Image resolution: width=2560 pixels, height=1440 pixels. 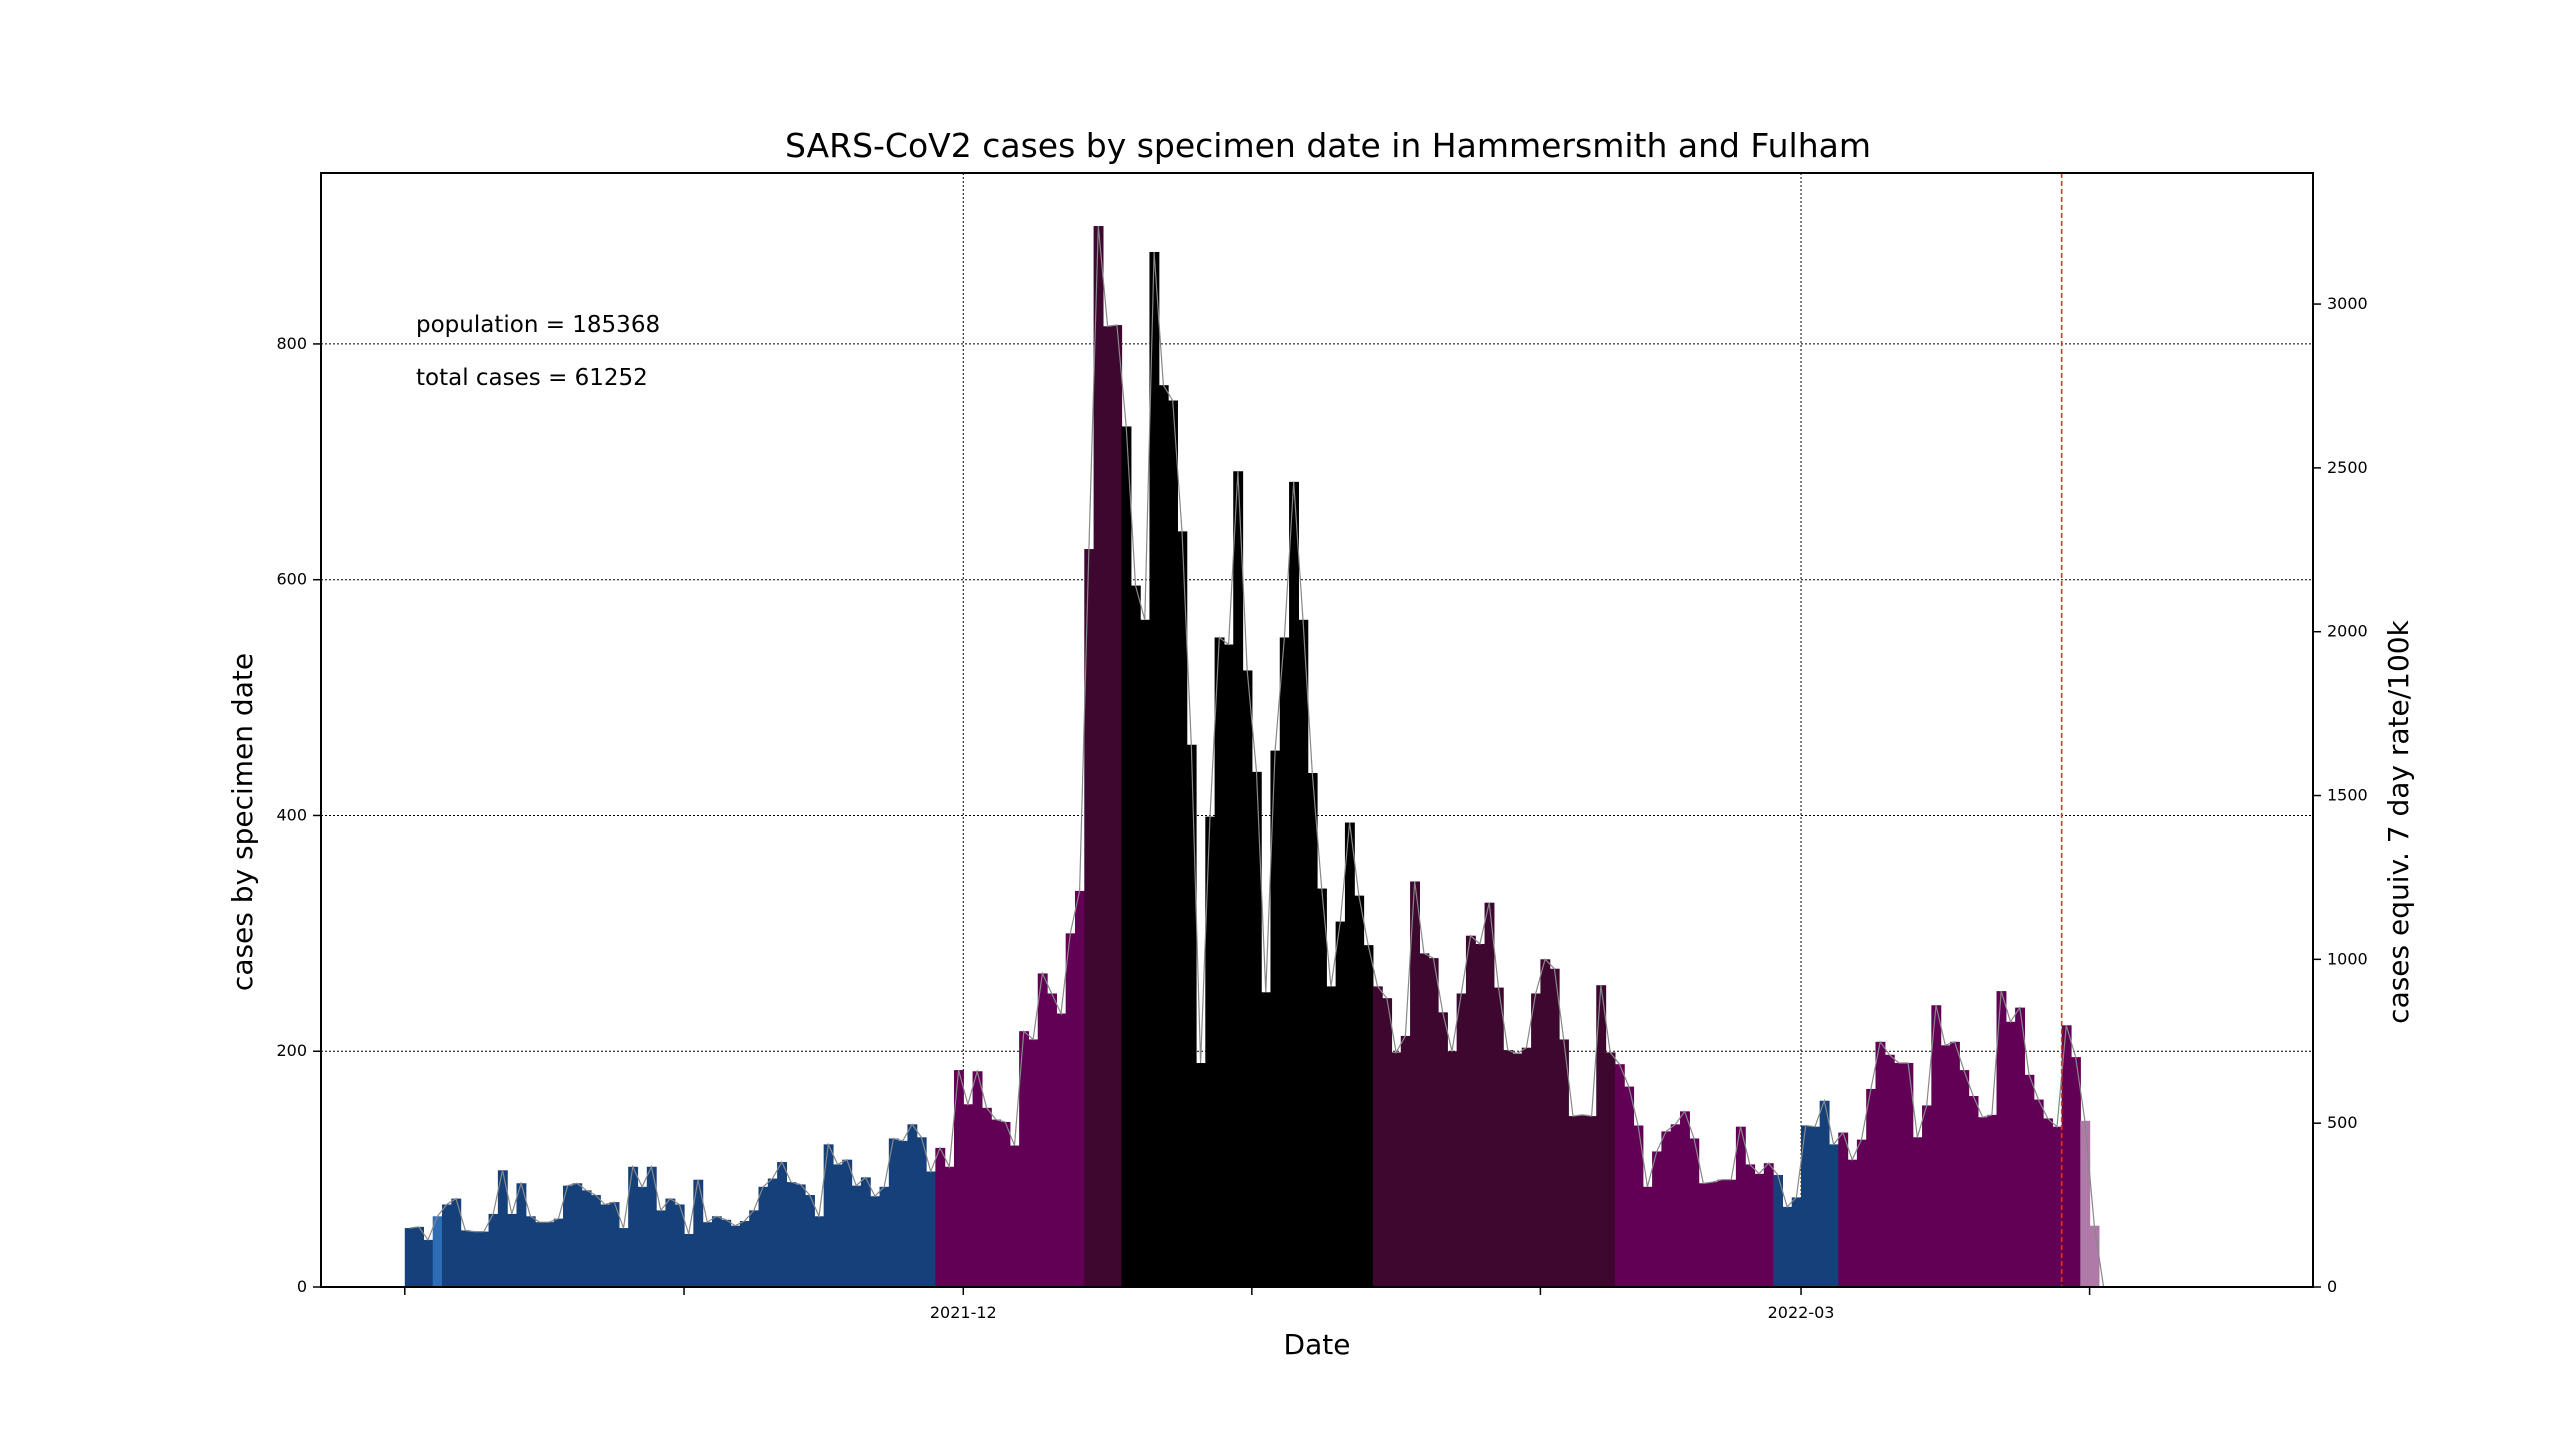 What do you see at coordinates (2347, 467) in the screenshot?
I see `y2-tick-label: 2500` at bounding box center [2347, 467].